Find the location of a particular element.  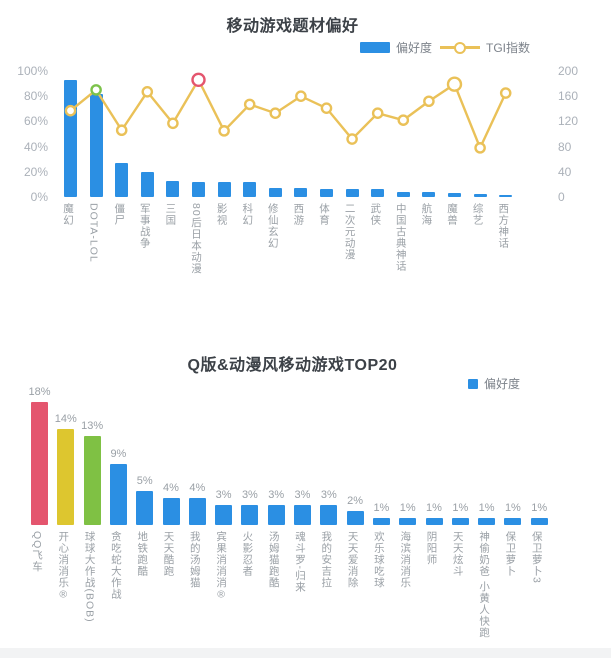

category-label: 影视 is located at coordinates (221, 214).